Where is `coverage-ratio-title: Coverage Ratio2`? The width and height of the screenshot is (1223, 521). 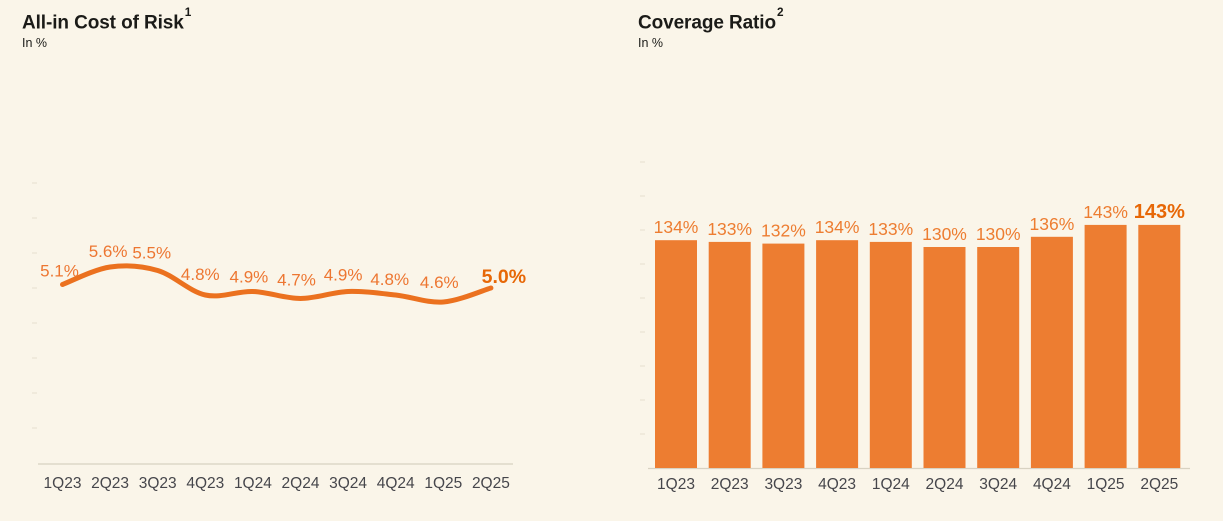
coverage-ratio-title: Coverage Ratio2 is located at coordinates (711, 20).